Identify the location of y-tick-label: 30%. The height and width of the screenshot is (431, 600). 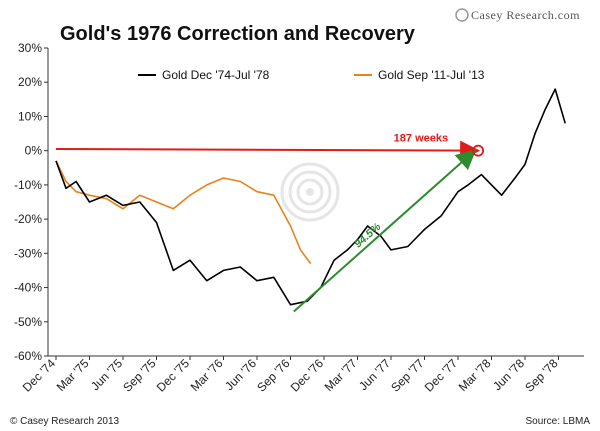
(30, 48).